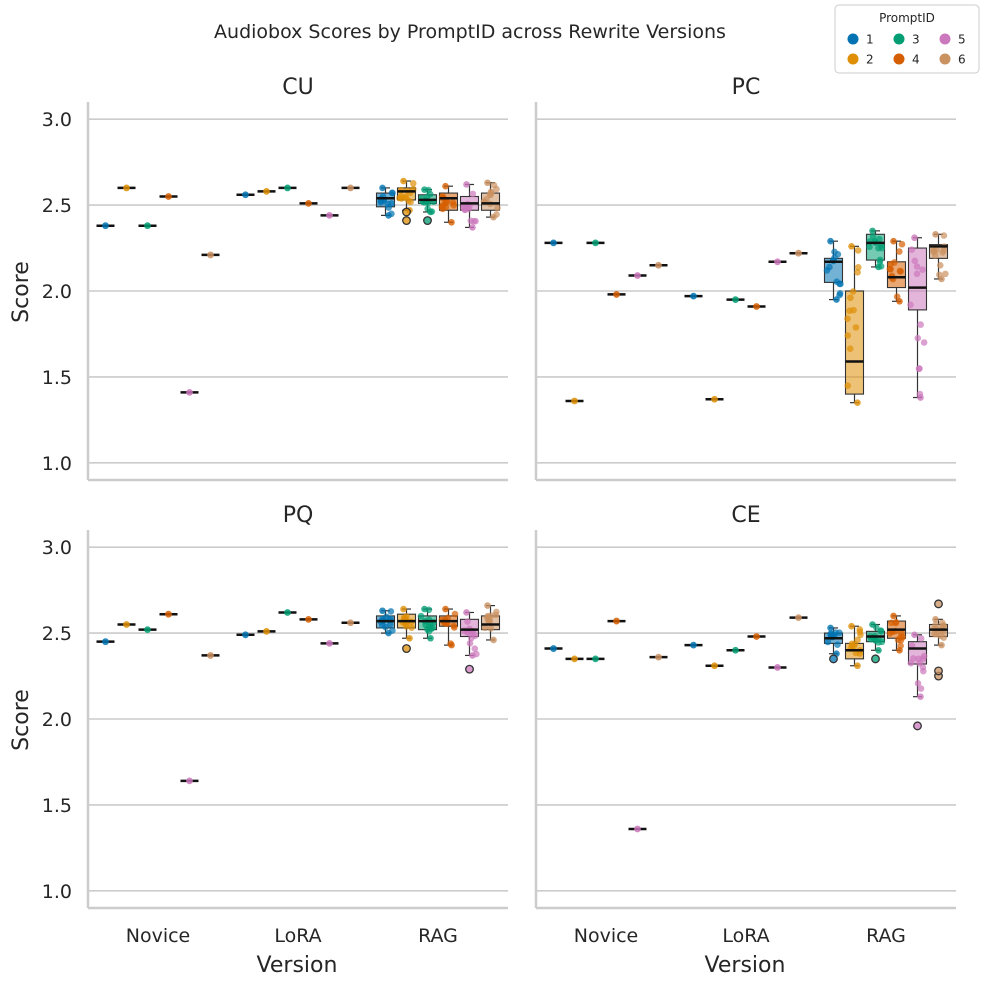 The width and height of the screenshot is (985, 984). Describe the element at coordinates (746, 87) in the screenshot. I see `panel-title-pc: PC` at that location.